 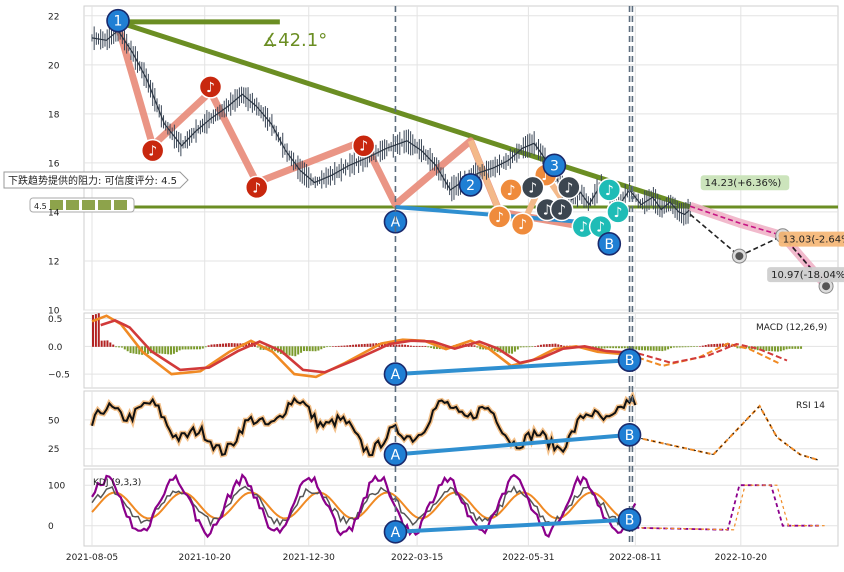 What do you see at coordinates (712, 353) in the screenshot?
I see `signal-forecast-line` at bounding box center [712, 353].